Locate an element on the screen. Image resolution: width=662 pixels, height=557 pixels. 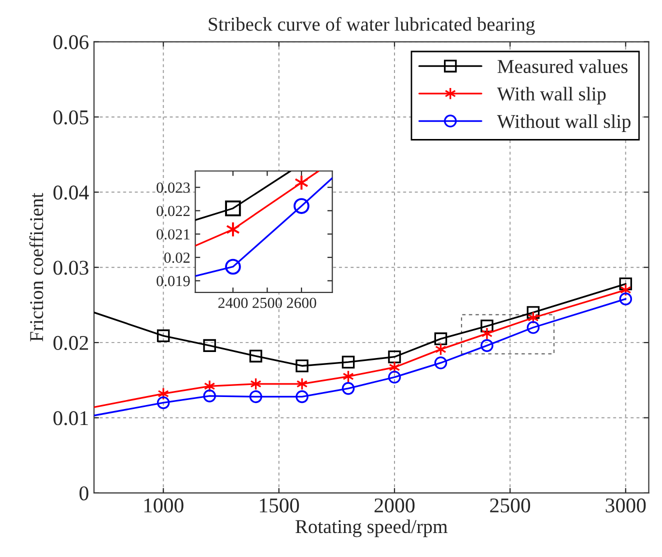
chart-title: Stribeck curve of water lubricated bearing is located at coordinates (371, 25).